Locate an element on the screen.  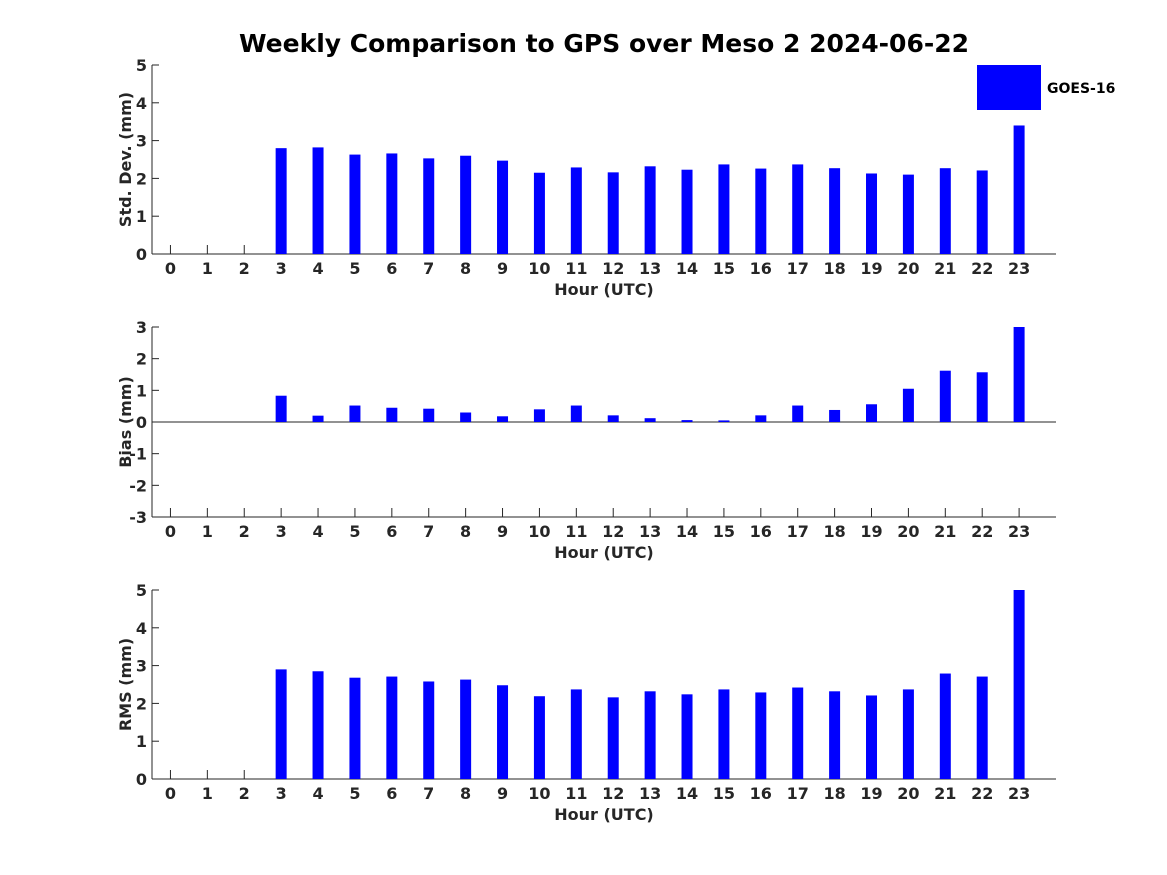
rms-ytick-label: 4 is located at coordinates (141, 628).